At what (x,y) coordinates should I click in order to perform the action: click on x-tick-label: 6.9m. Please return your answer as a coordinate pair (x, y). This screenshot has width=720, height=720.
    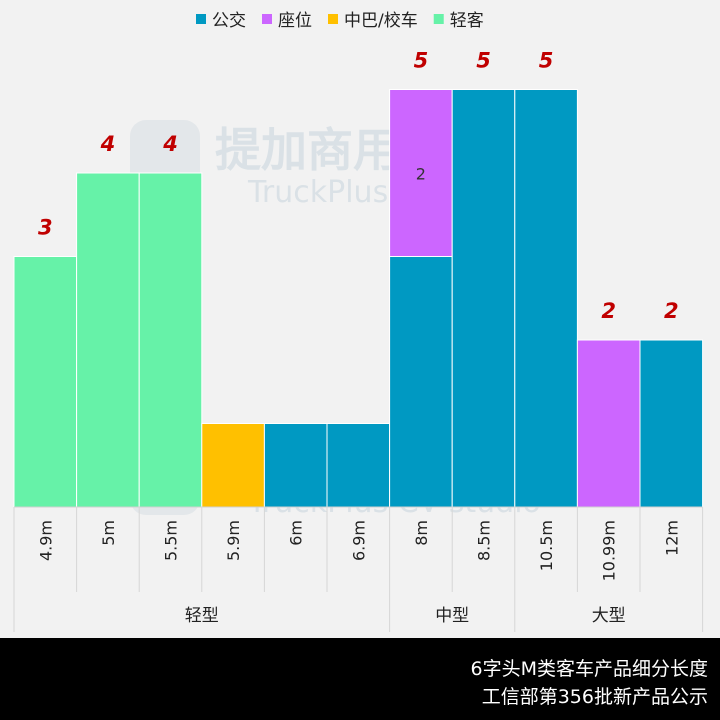
    Looking at the image, I should click on (358, 540).